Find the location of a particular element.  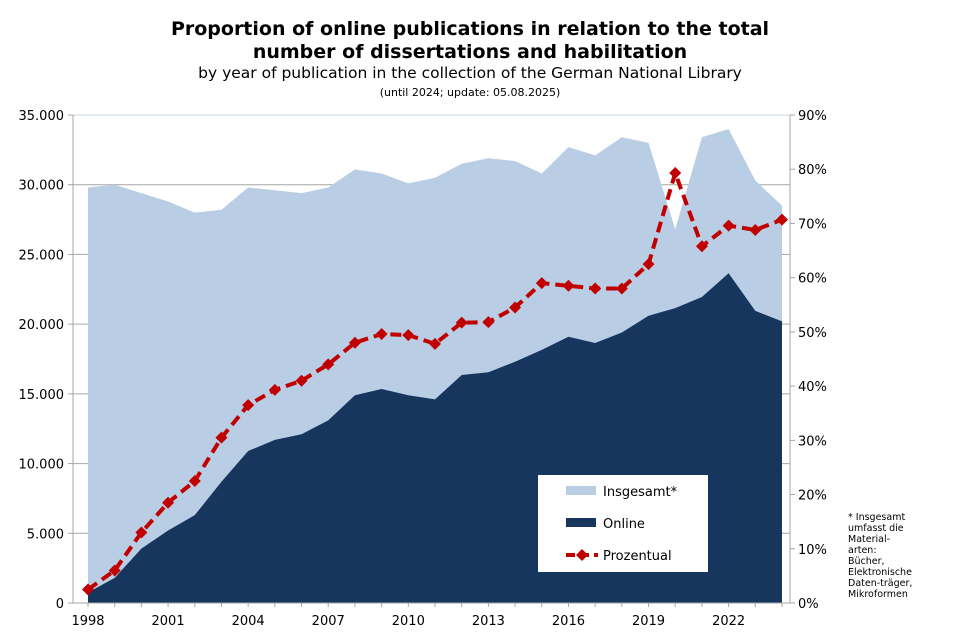

y-left-tick-label: 25.000 is located at coordinates (42, 255).